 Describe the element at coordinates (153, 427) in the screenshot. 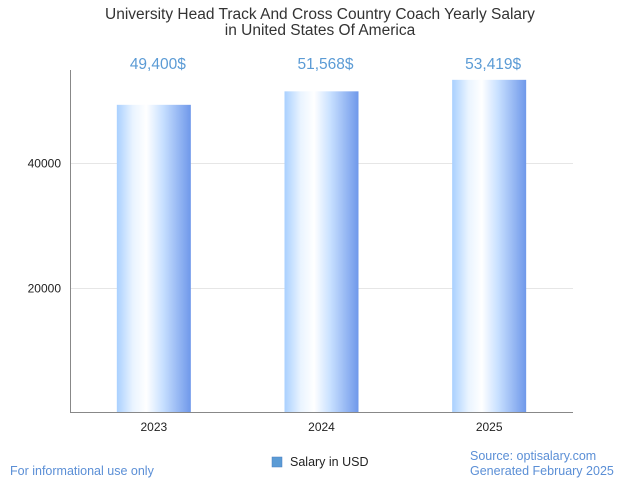

I see `x-tick-label-2023: 2023` at that location.